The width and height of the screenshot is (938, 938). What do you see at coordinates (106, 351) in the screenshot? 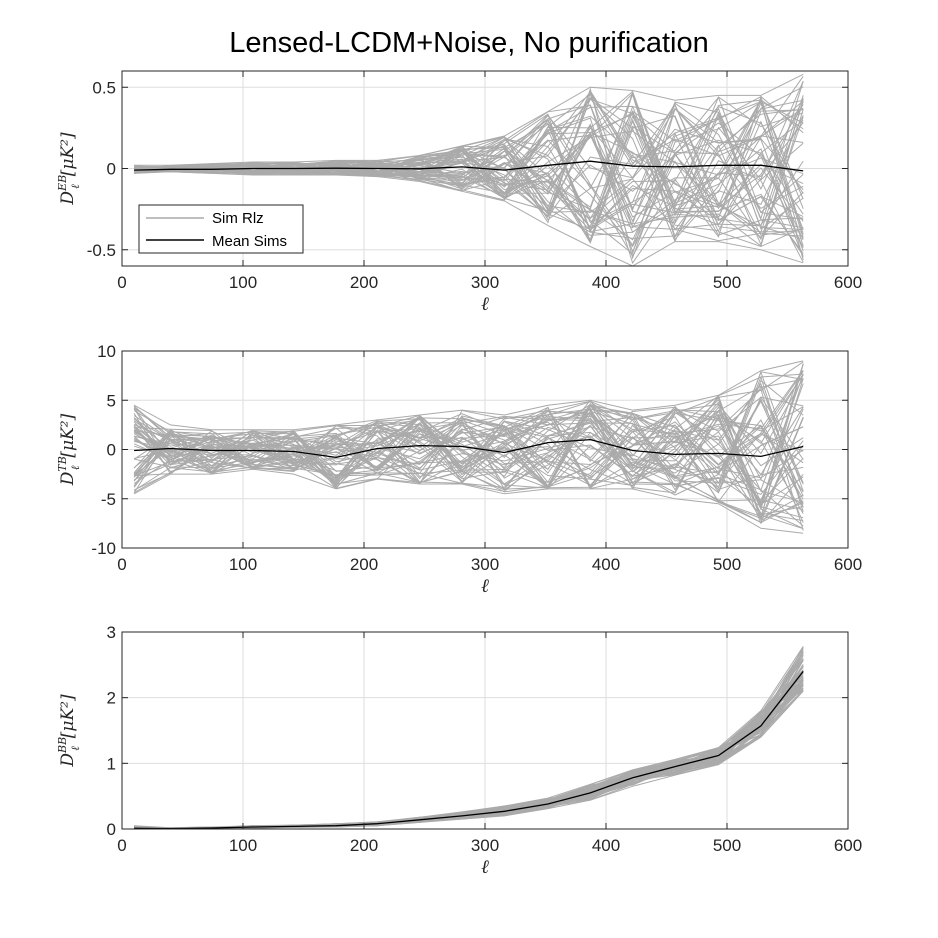
I see `y-tick-label: 10` at bounding box center [106, 351].